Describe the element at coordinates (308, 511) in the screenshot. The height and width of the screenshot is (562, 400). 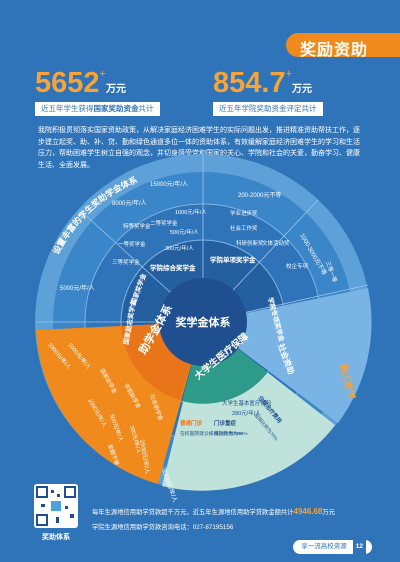
I see `loan-amount: 4946.68` at that location.